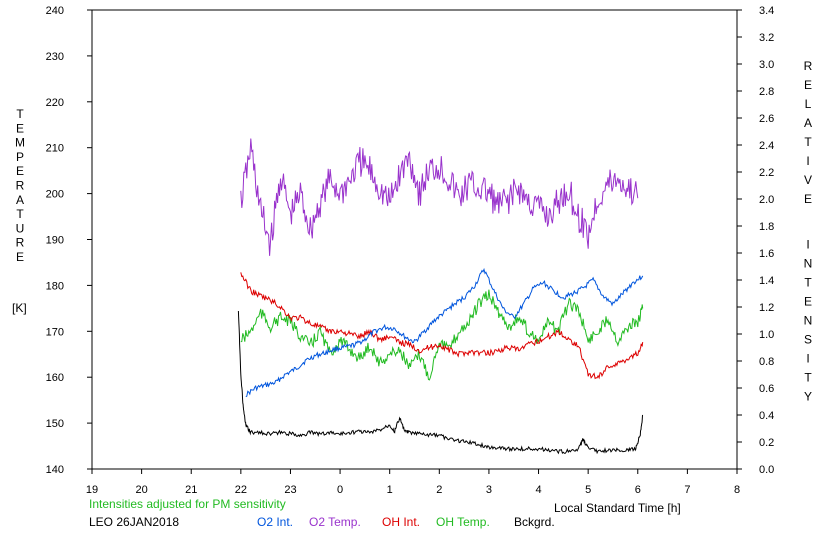  I want to click on right-tick-label: 3.0, so click(766, 65).